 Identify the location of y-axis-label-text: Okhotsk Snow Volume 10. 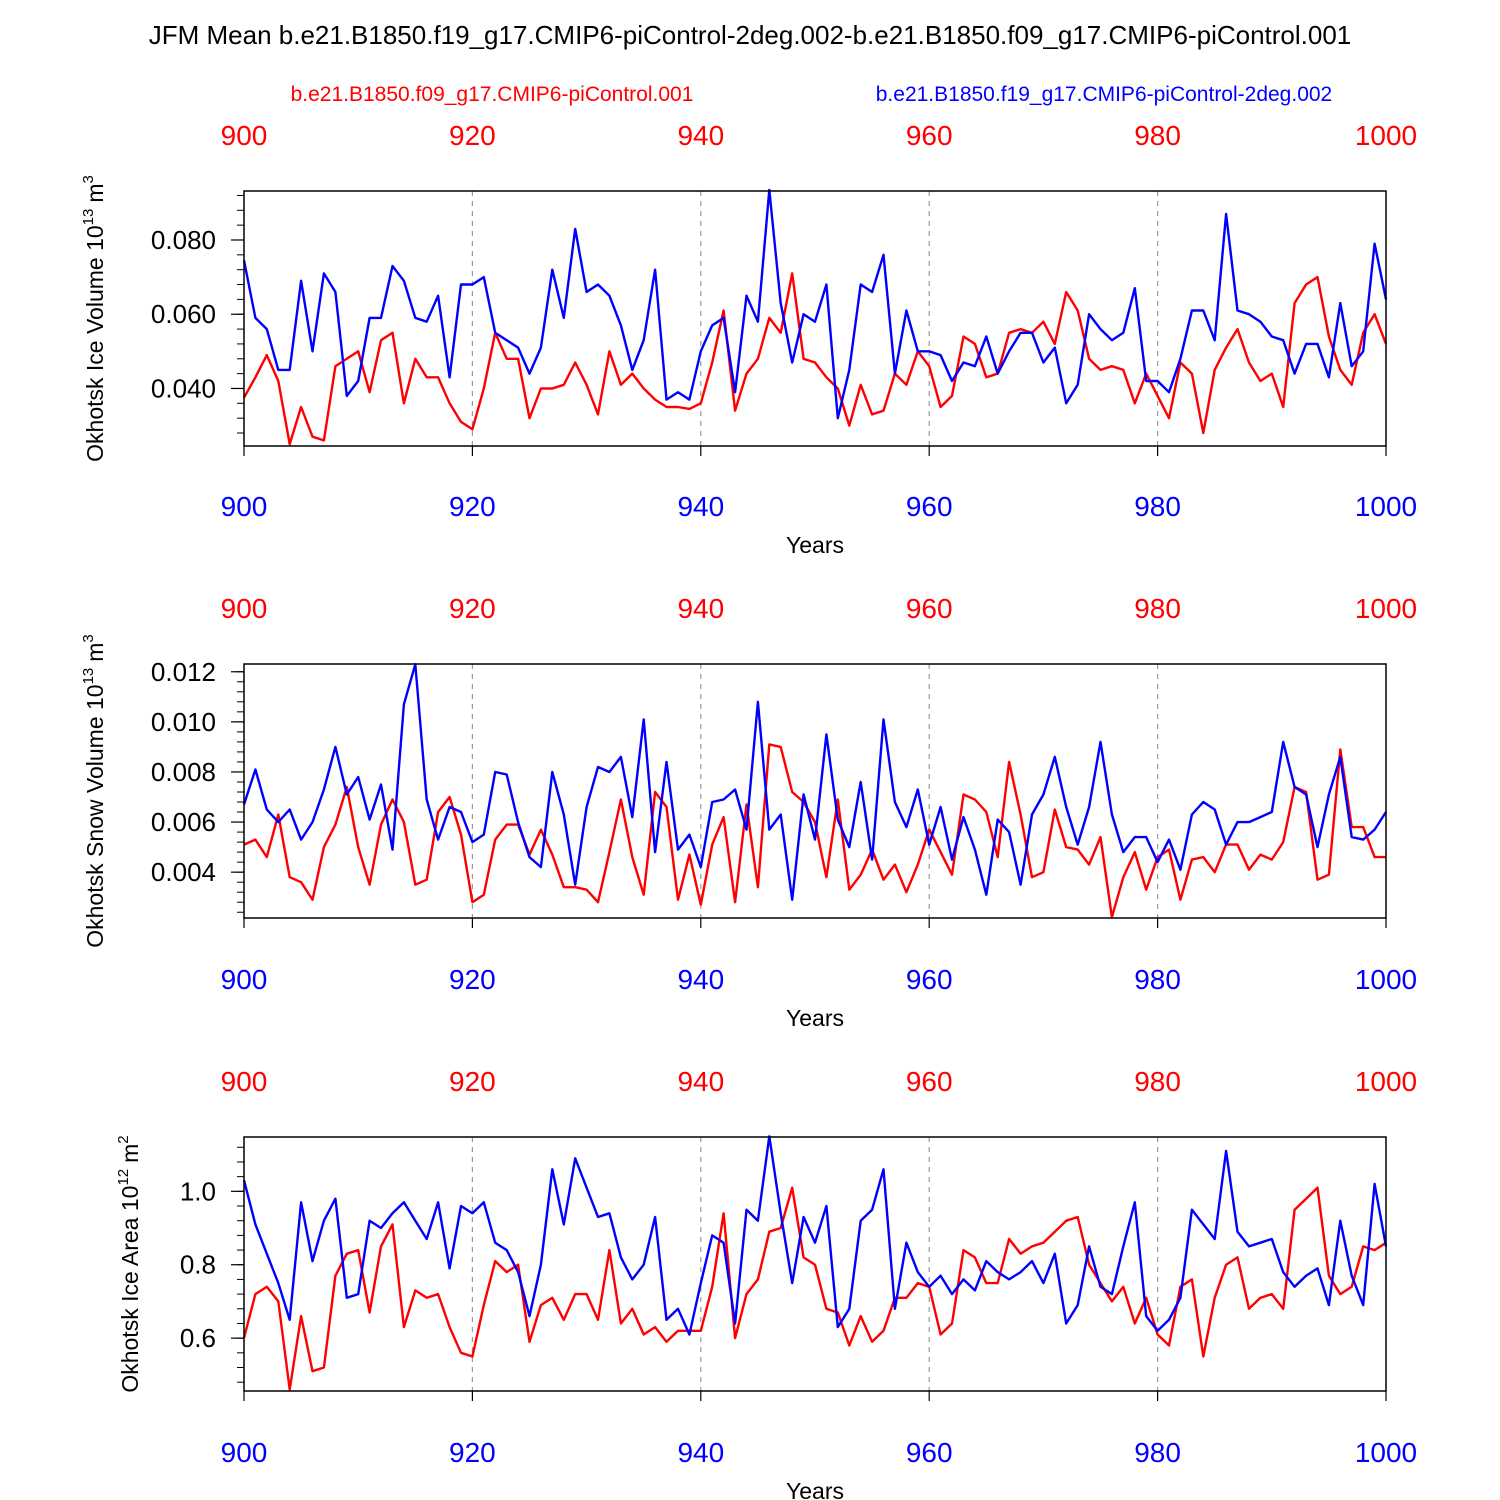
(95, 815).